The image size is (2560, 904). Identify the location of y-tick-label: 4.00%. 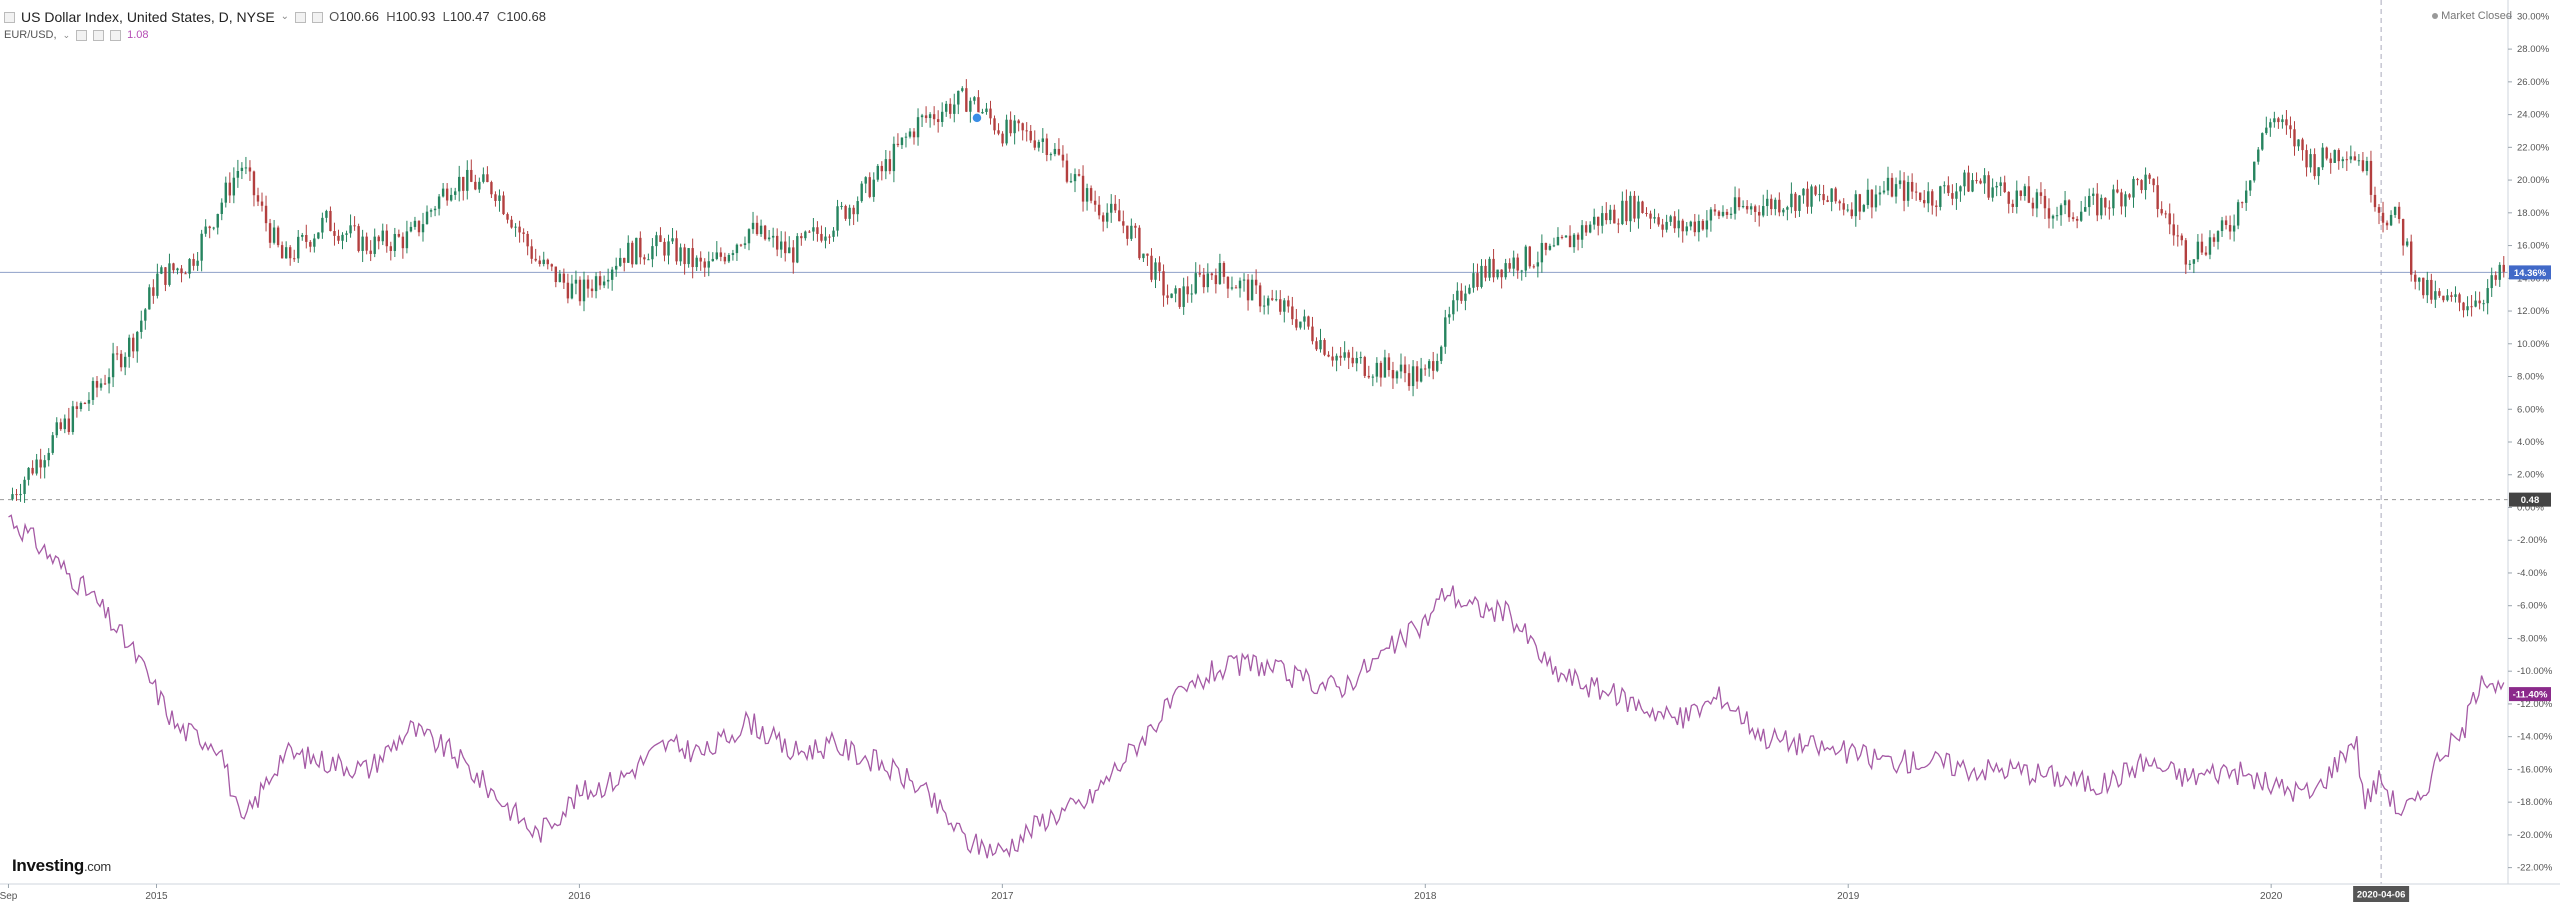
(2530, 442).